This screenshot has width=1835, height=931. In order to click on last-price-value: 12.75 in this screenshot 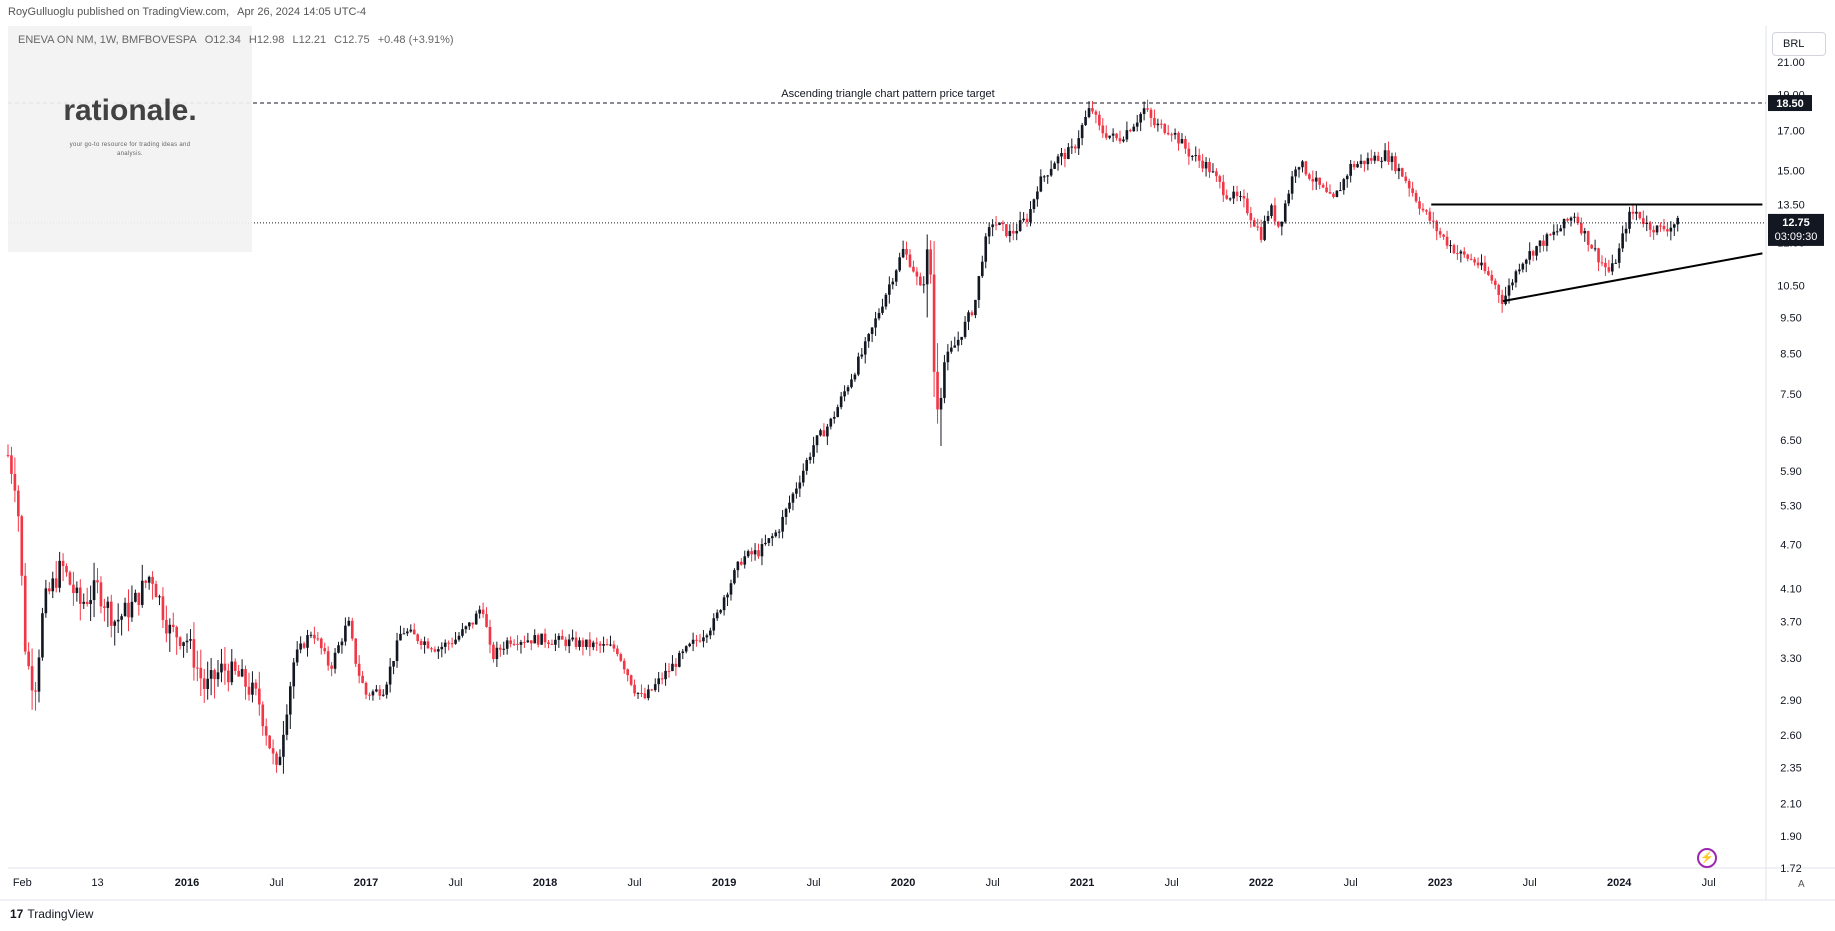, I will do `click(1796, 223)`.